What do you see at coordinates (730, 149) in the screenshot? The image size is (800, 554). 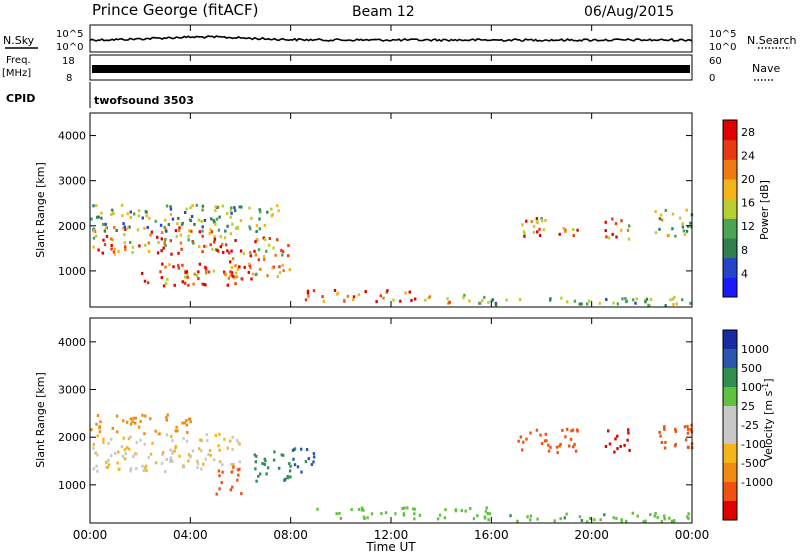 I see `colorbar-swatch` at bounding box center [730, 149].